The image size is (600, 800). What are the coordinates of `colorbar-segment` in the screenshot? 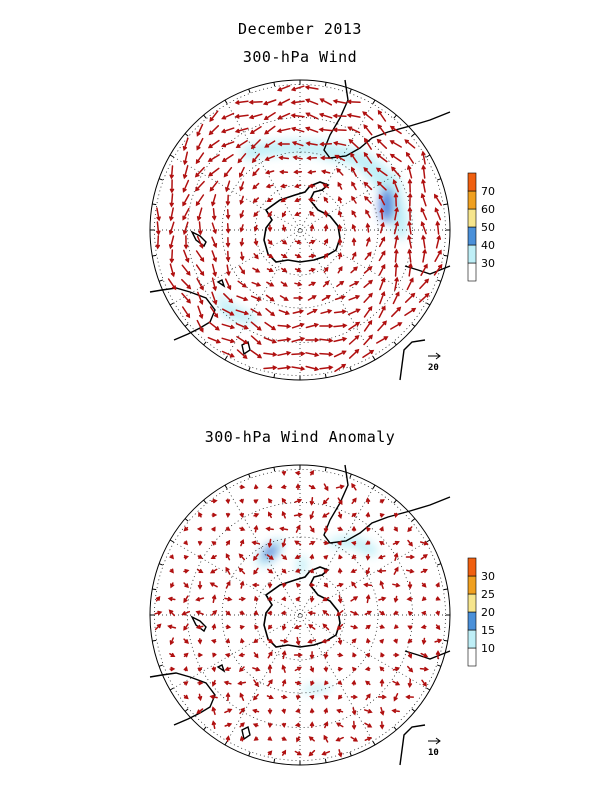 It's located at (472, 585).